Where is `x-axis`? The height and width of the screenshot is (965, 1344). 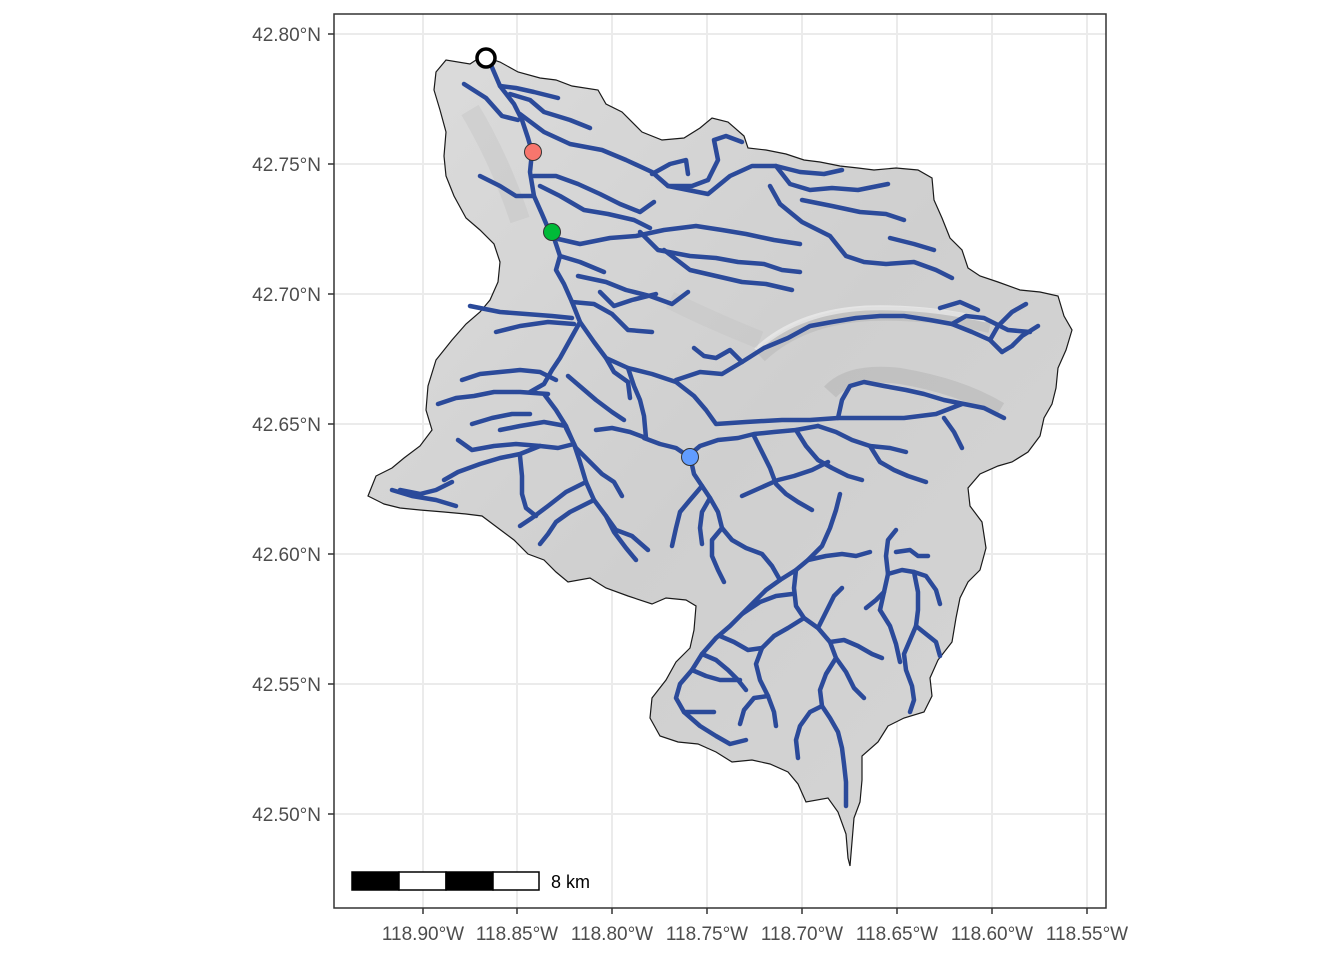 x-axis is located at coordinates (755, 911).